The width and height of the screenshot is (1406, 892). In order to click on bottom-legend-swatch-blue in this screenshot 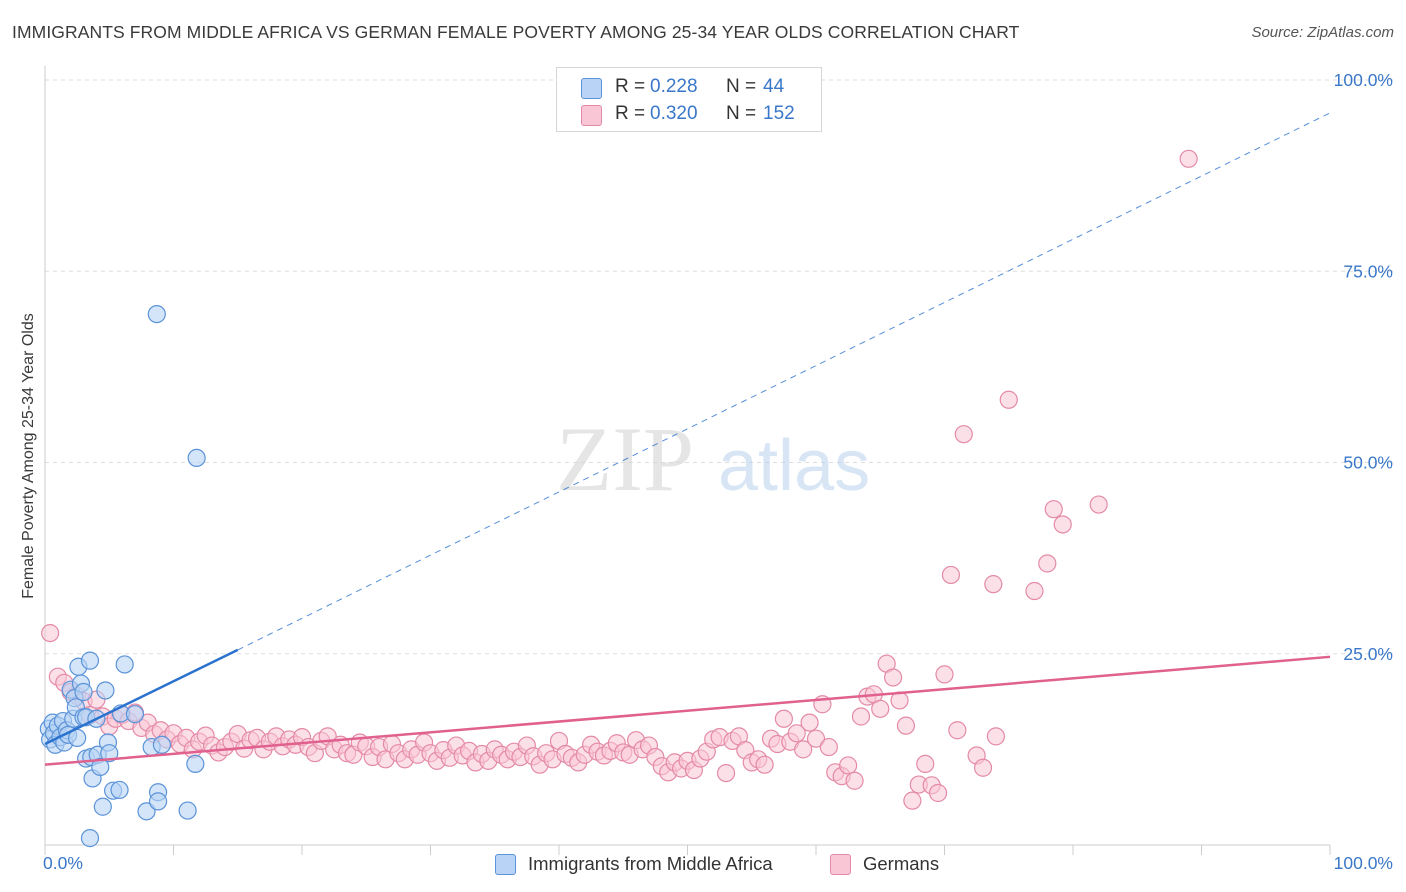, I will do `click(505, 864)`.